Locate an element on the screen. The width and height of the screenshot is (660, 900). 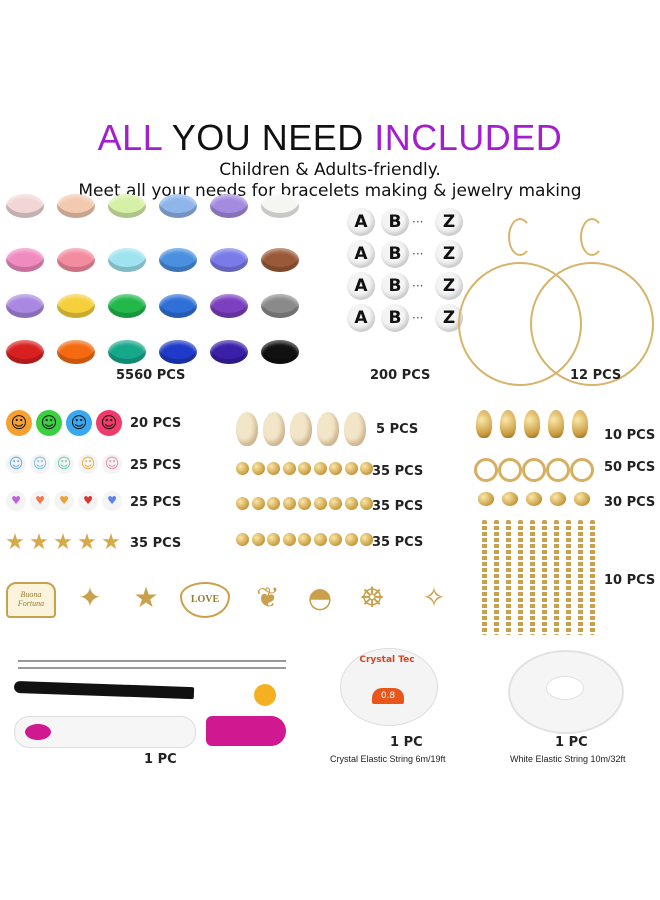
lobster-clasps-label: 10 PCS is located at coordinates (630, 435).